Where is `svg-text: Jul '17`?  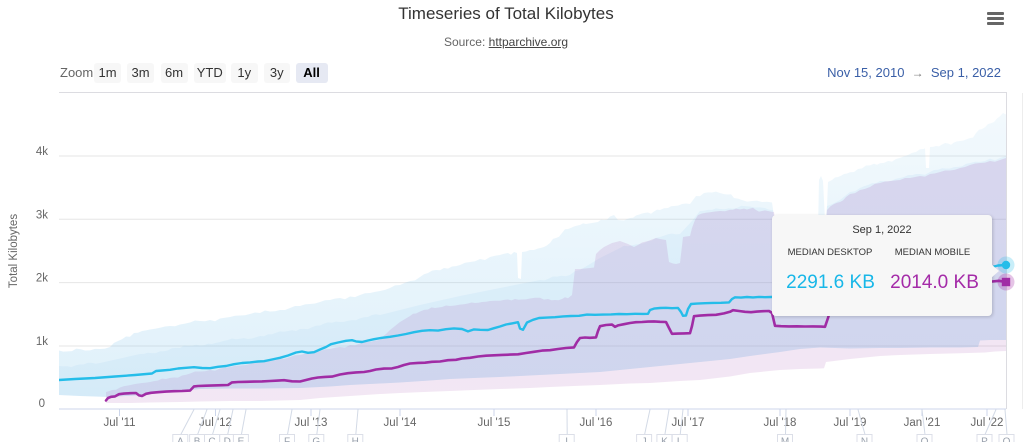
svg-text: Jul '17 is located at coordinates (688, 423).